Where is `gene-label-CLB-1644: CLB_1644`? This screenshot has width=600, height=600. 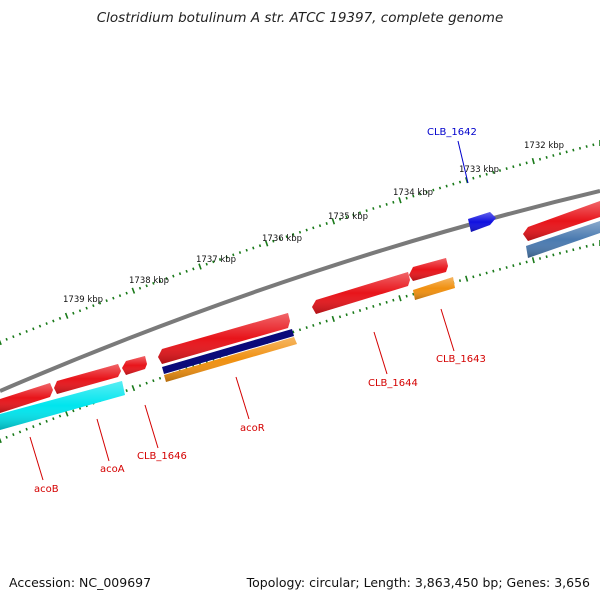
gene-label-CLB-1644: CLB_1644 is located at coordinates (393, 383).